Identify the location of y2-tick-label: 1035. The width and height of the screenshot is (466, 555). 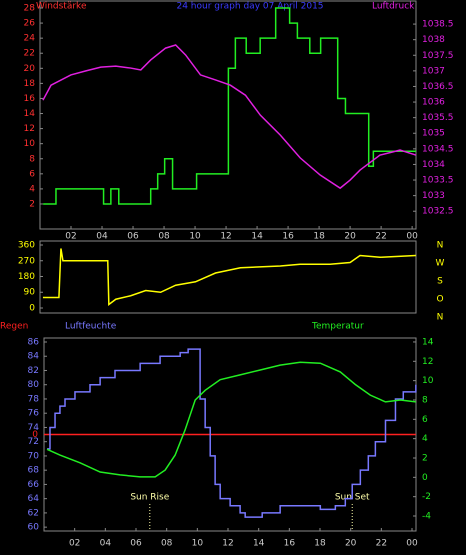
(433, 134).